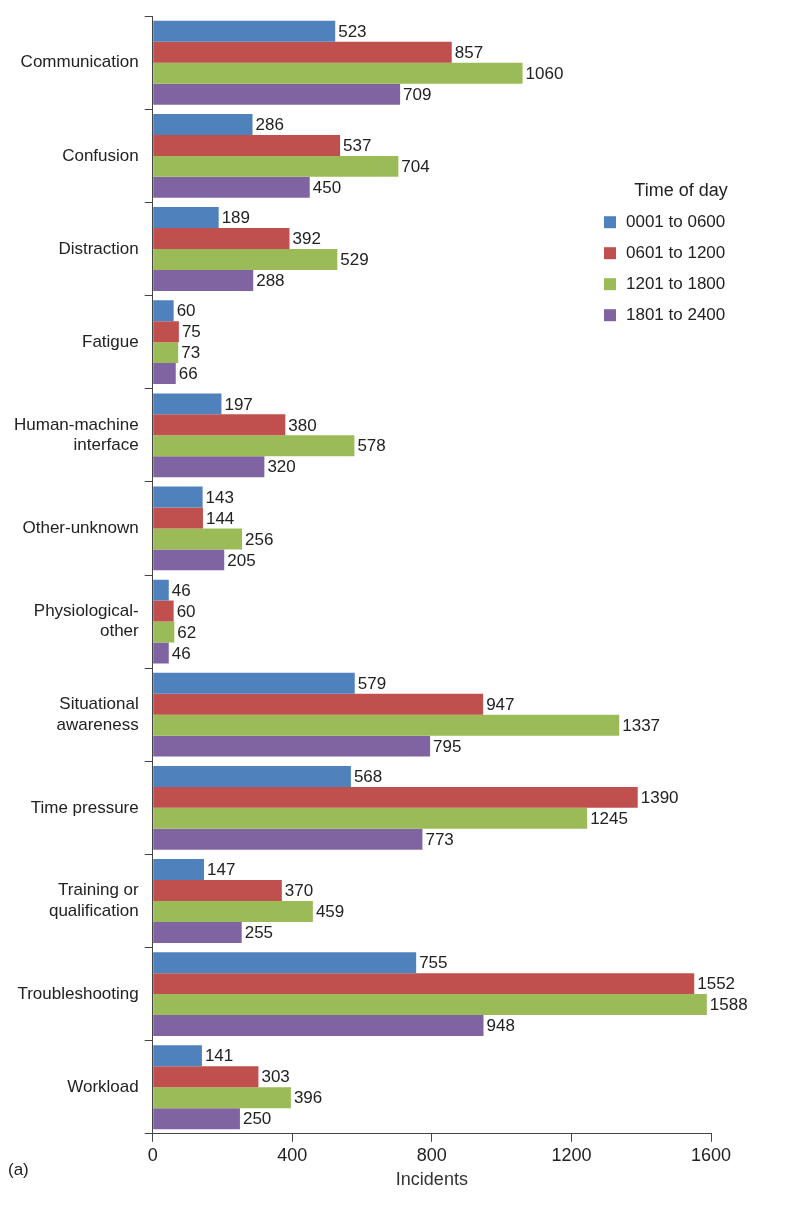  I want to click on data-label: 568, so click(368, 777).